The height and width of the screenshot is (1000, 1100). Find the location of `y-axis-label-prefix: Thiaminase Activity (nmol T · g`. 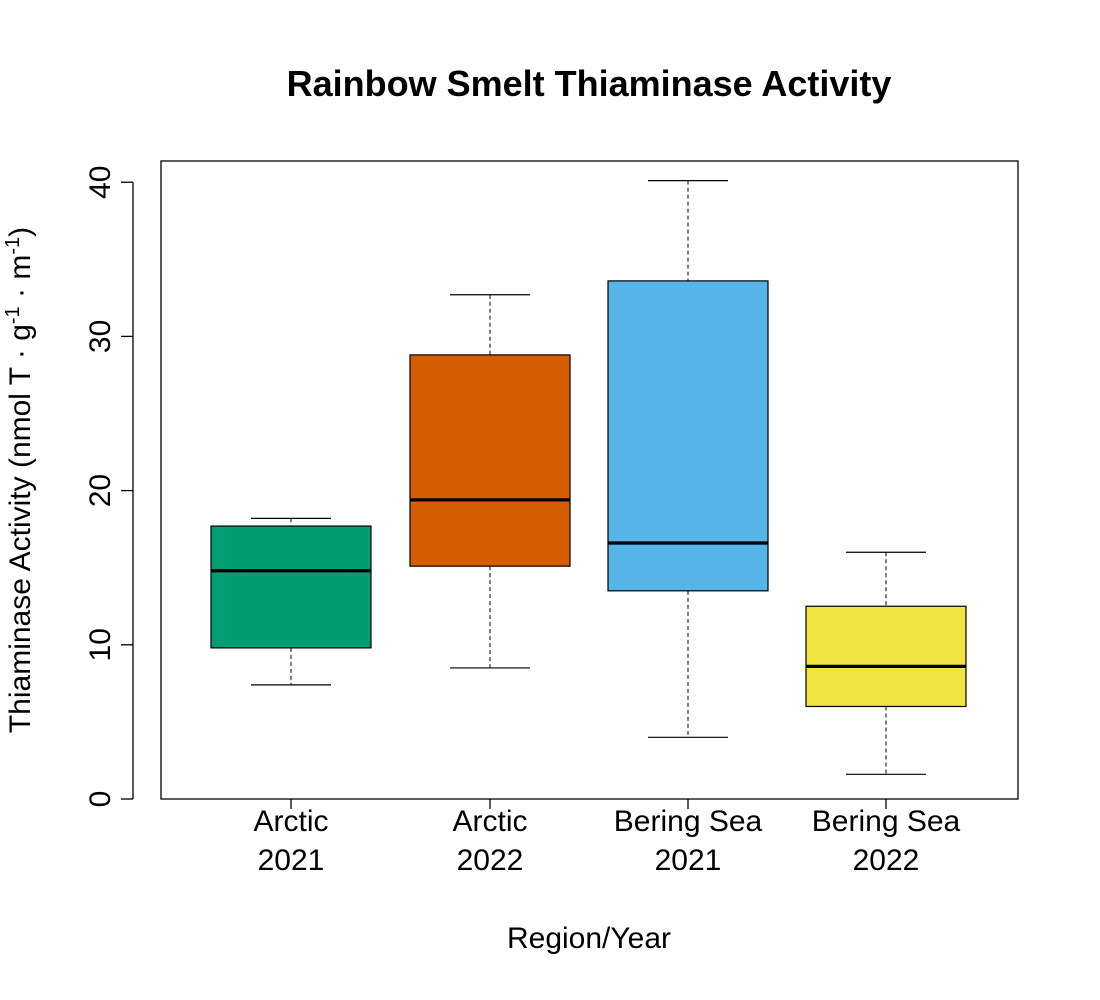

y-axis-label-prefix: Thiaminase Activity (nmol T · g is located at coordinates (20, 528).